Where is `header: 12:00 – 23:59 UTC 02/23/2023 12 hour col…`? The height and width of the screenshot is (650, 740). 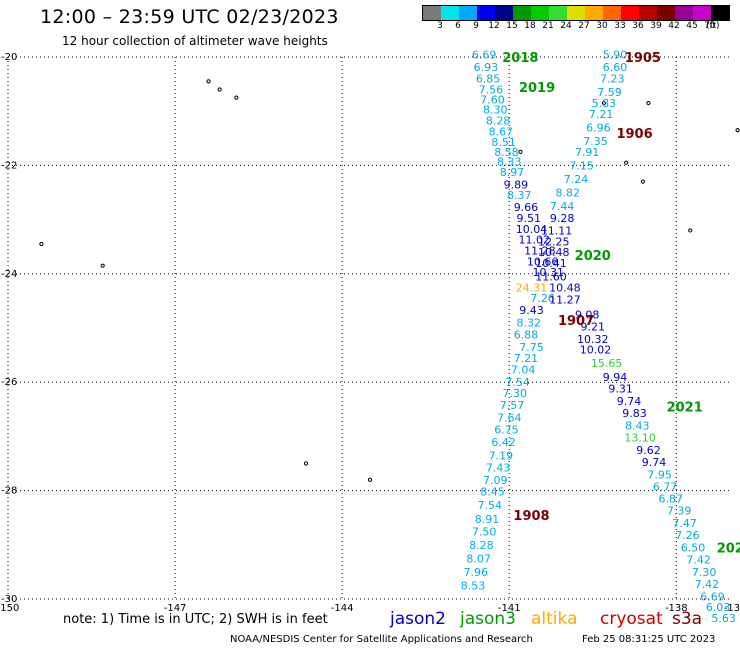
header: 12:00 – 23:59 UTC 02/23/2023 12 hour col… is located at coordinates (370, 25).